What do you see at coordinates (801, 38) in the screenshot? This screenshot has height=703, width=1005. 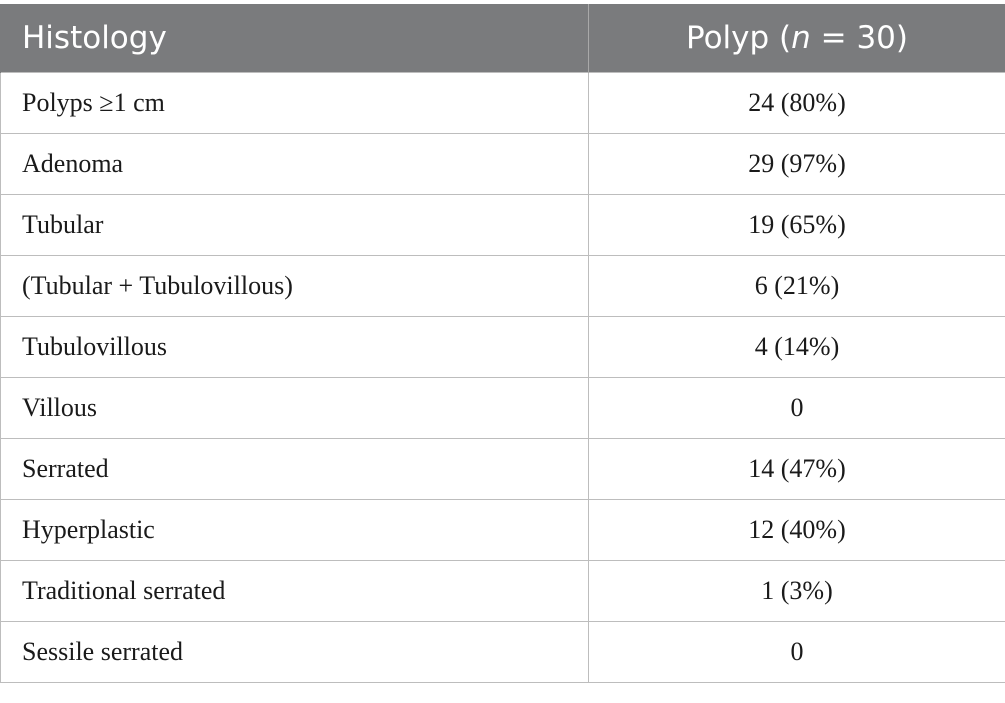 I see `header-polyp-n: n` at bounding box center [801, 38].